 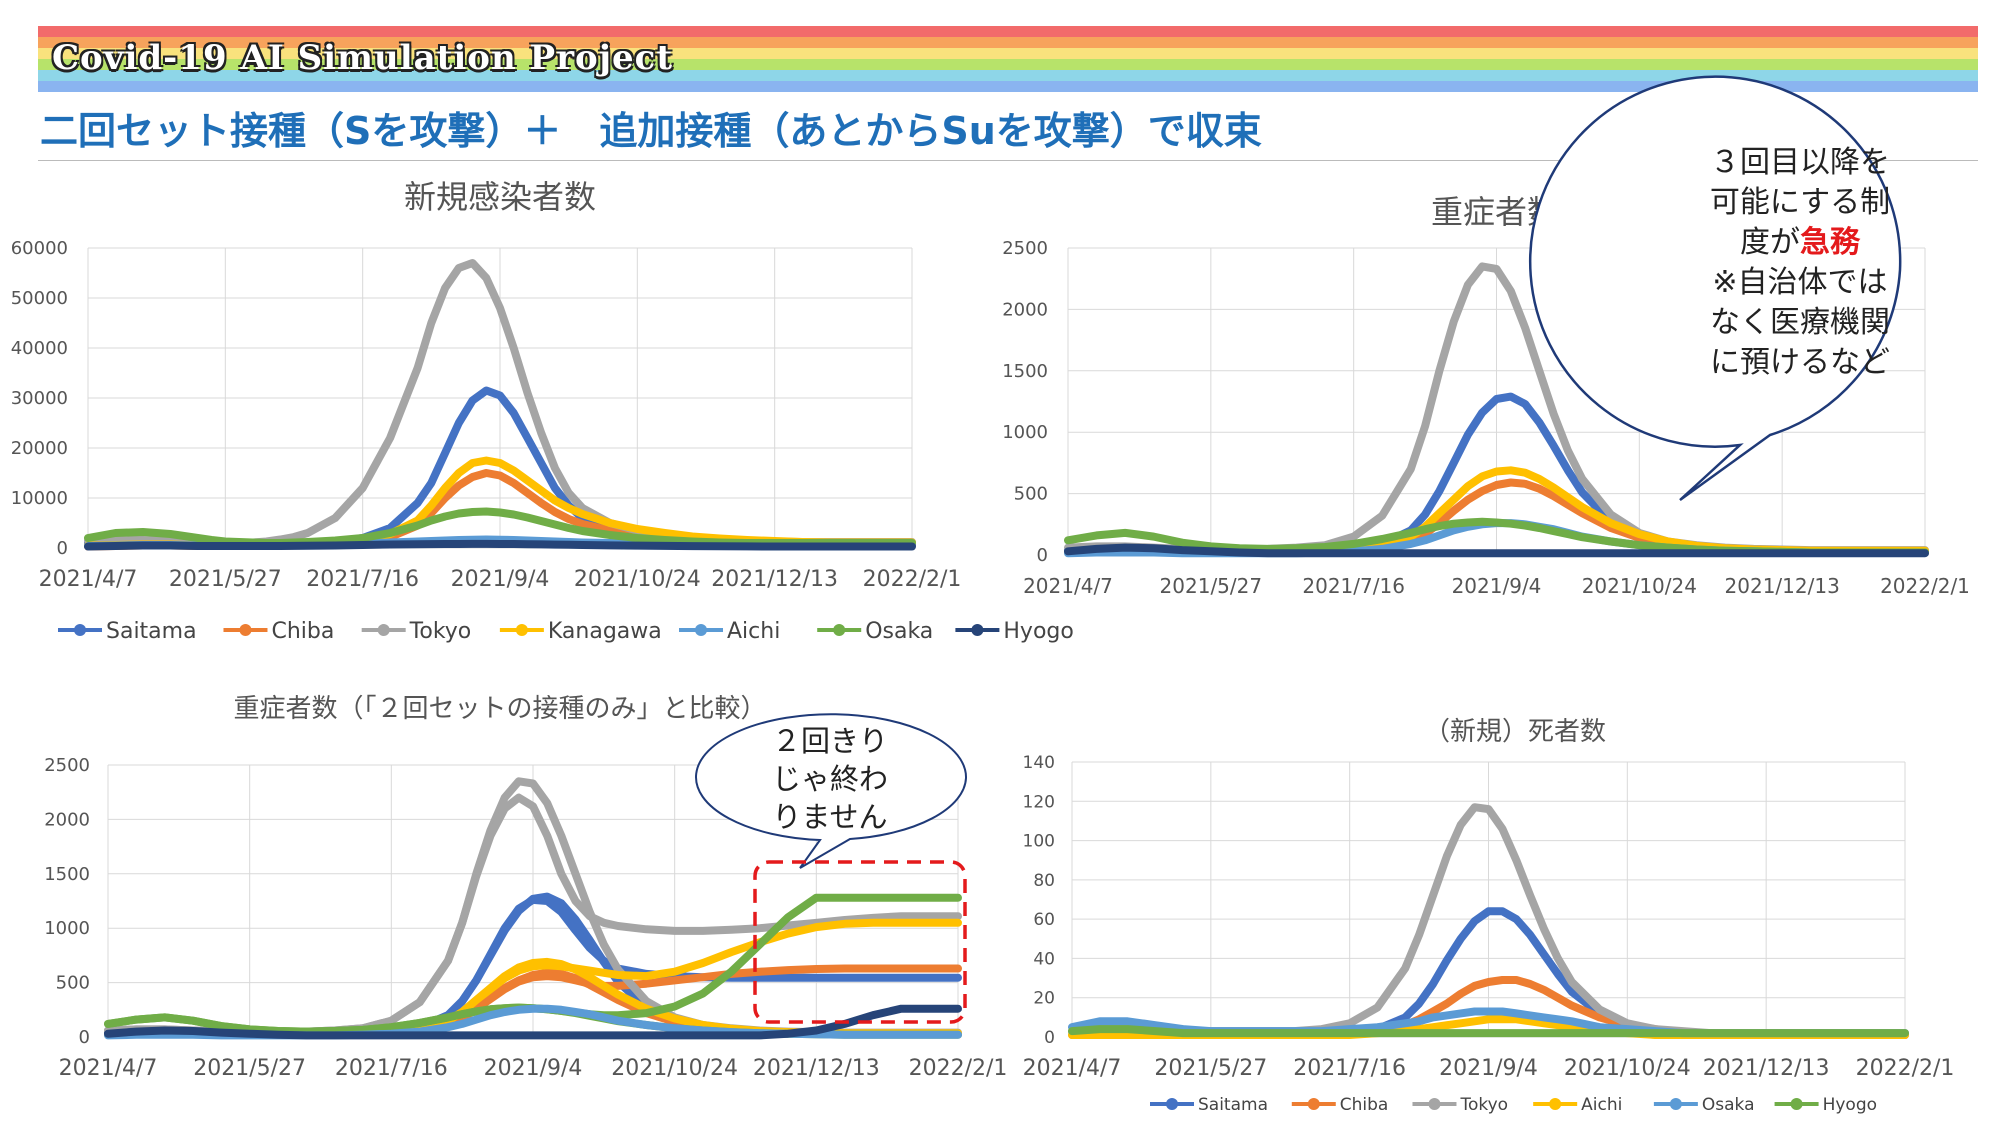 I want to click on callout-line: 可能にする制, so click(x=1800, y=202).